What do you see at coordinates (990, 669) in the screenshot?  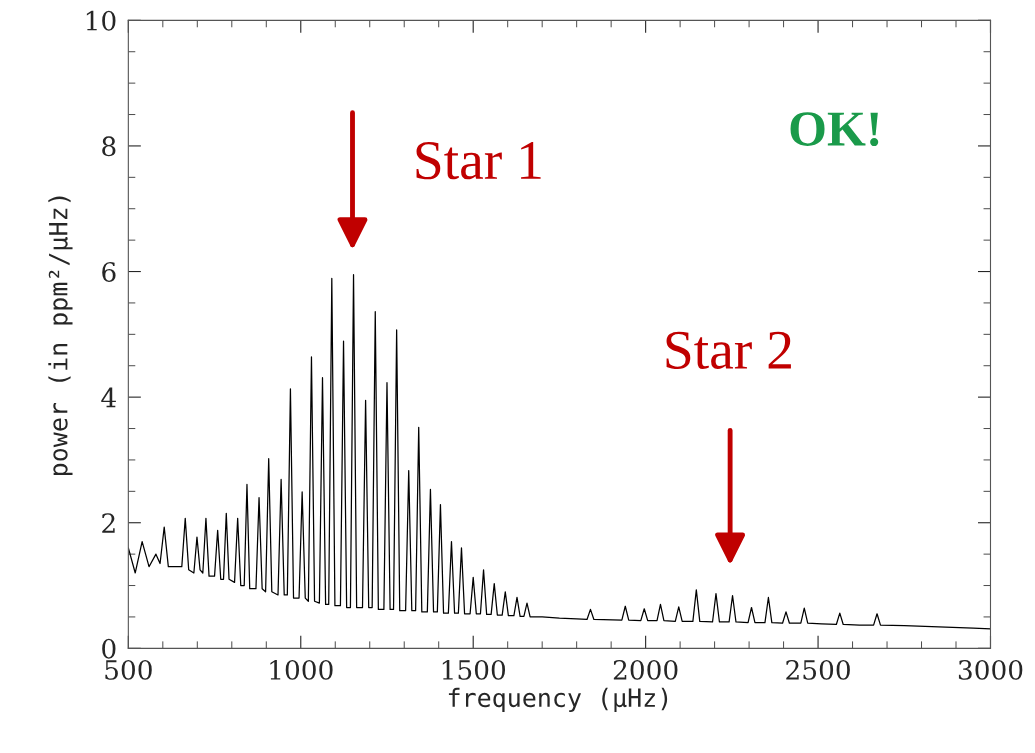 I see `x-tick-label: 3000` at bounding box center [990, 669].